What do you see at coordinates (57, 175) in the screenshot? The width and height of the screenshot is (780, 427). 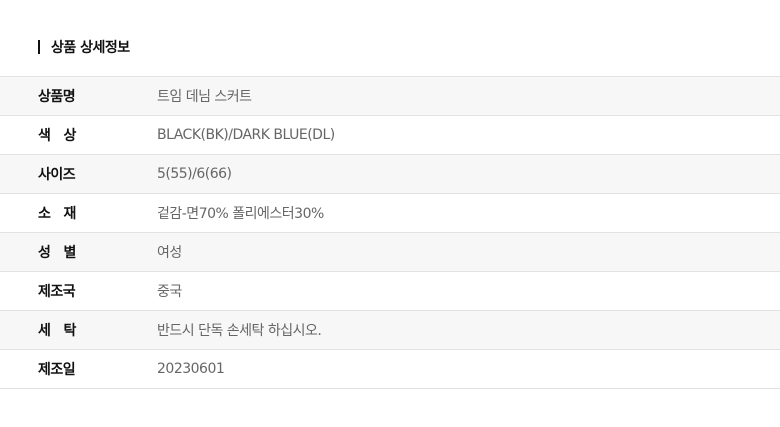 I see `row-label: 사이즈` at bounding box center [57, 175].